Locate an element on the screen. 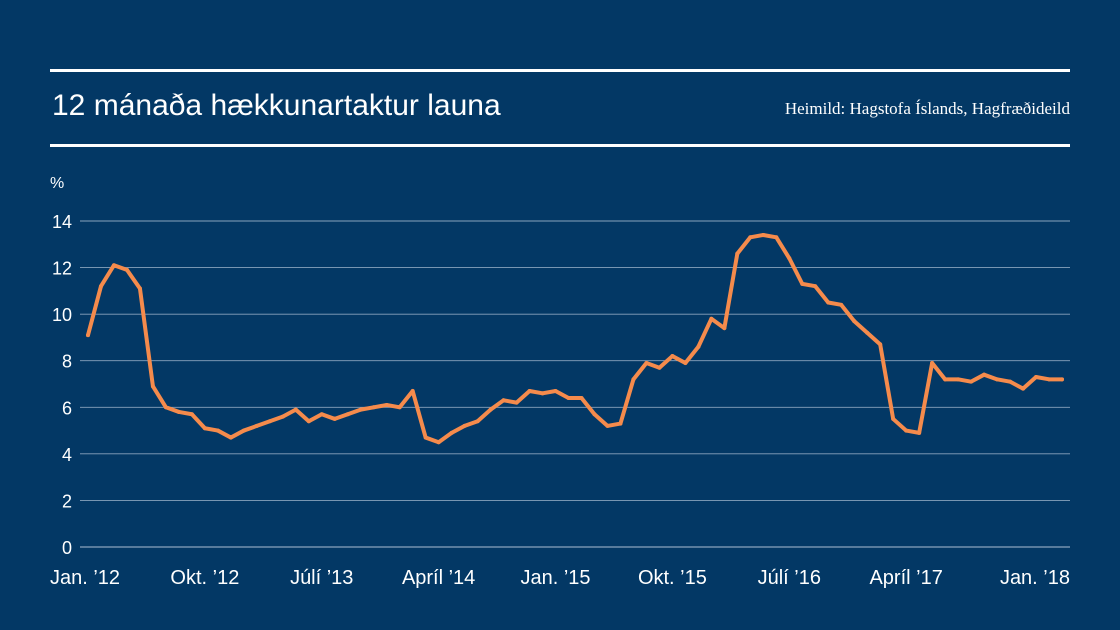  y-tick-label: 8 is located at coordinates (67, 362).